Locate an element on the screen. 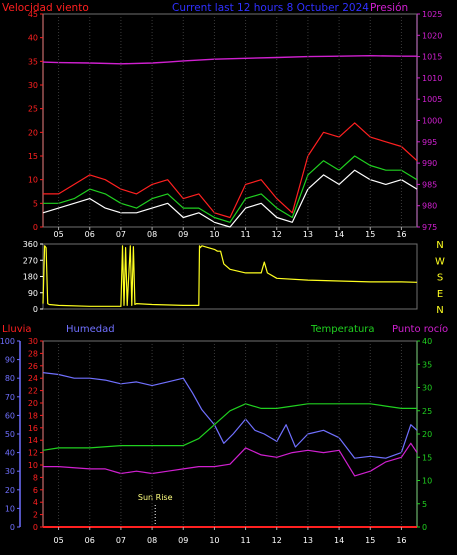  pressure-tick-label: 1015 is located at coordinates (432, 57).